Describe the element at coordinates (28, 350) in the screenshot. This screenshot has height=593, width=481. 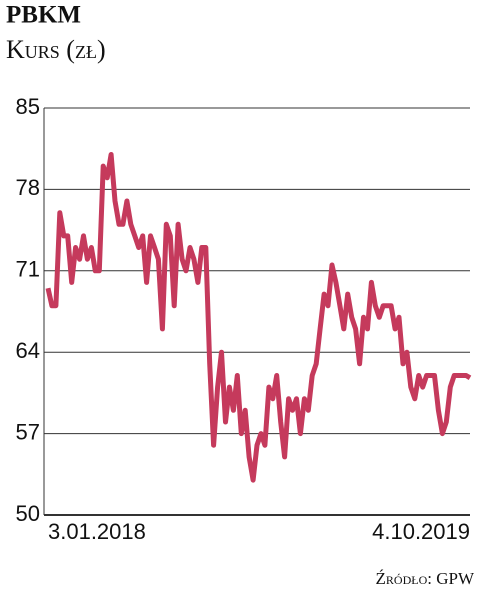
I see `y-tick-label: 64` at that location.